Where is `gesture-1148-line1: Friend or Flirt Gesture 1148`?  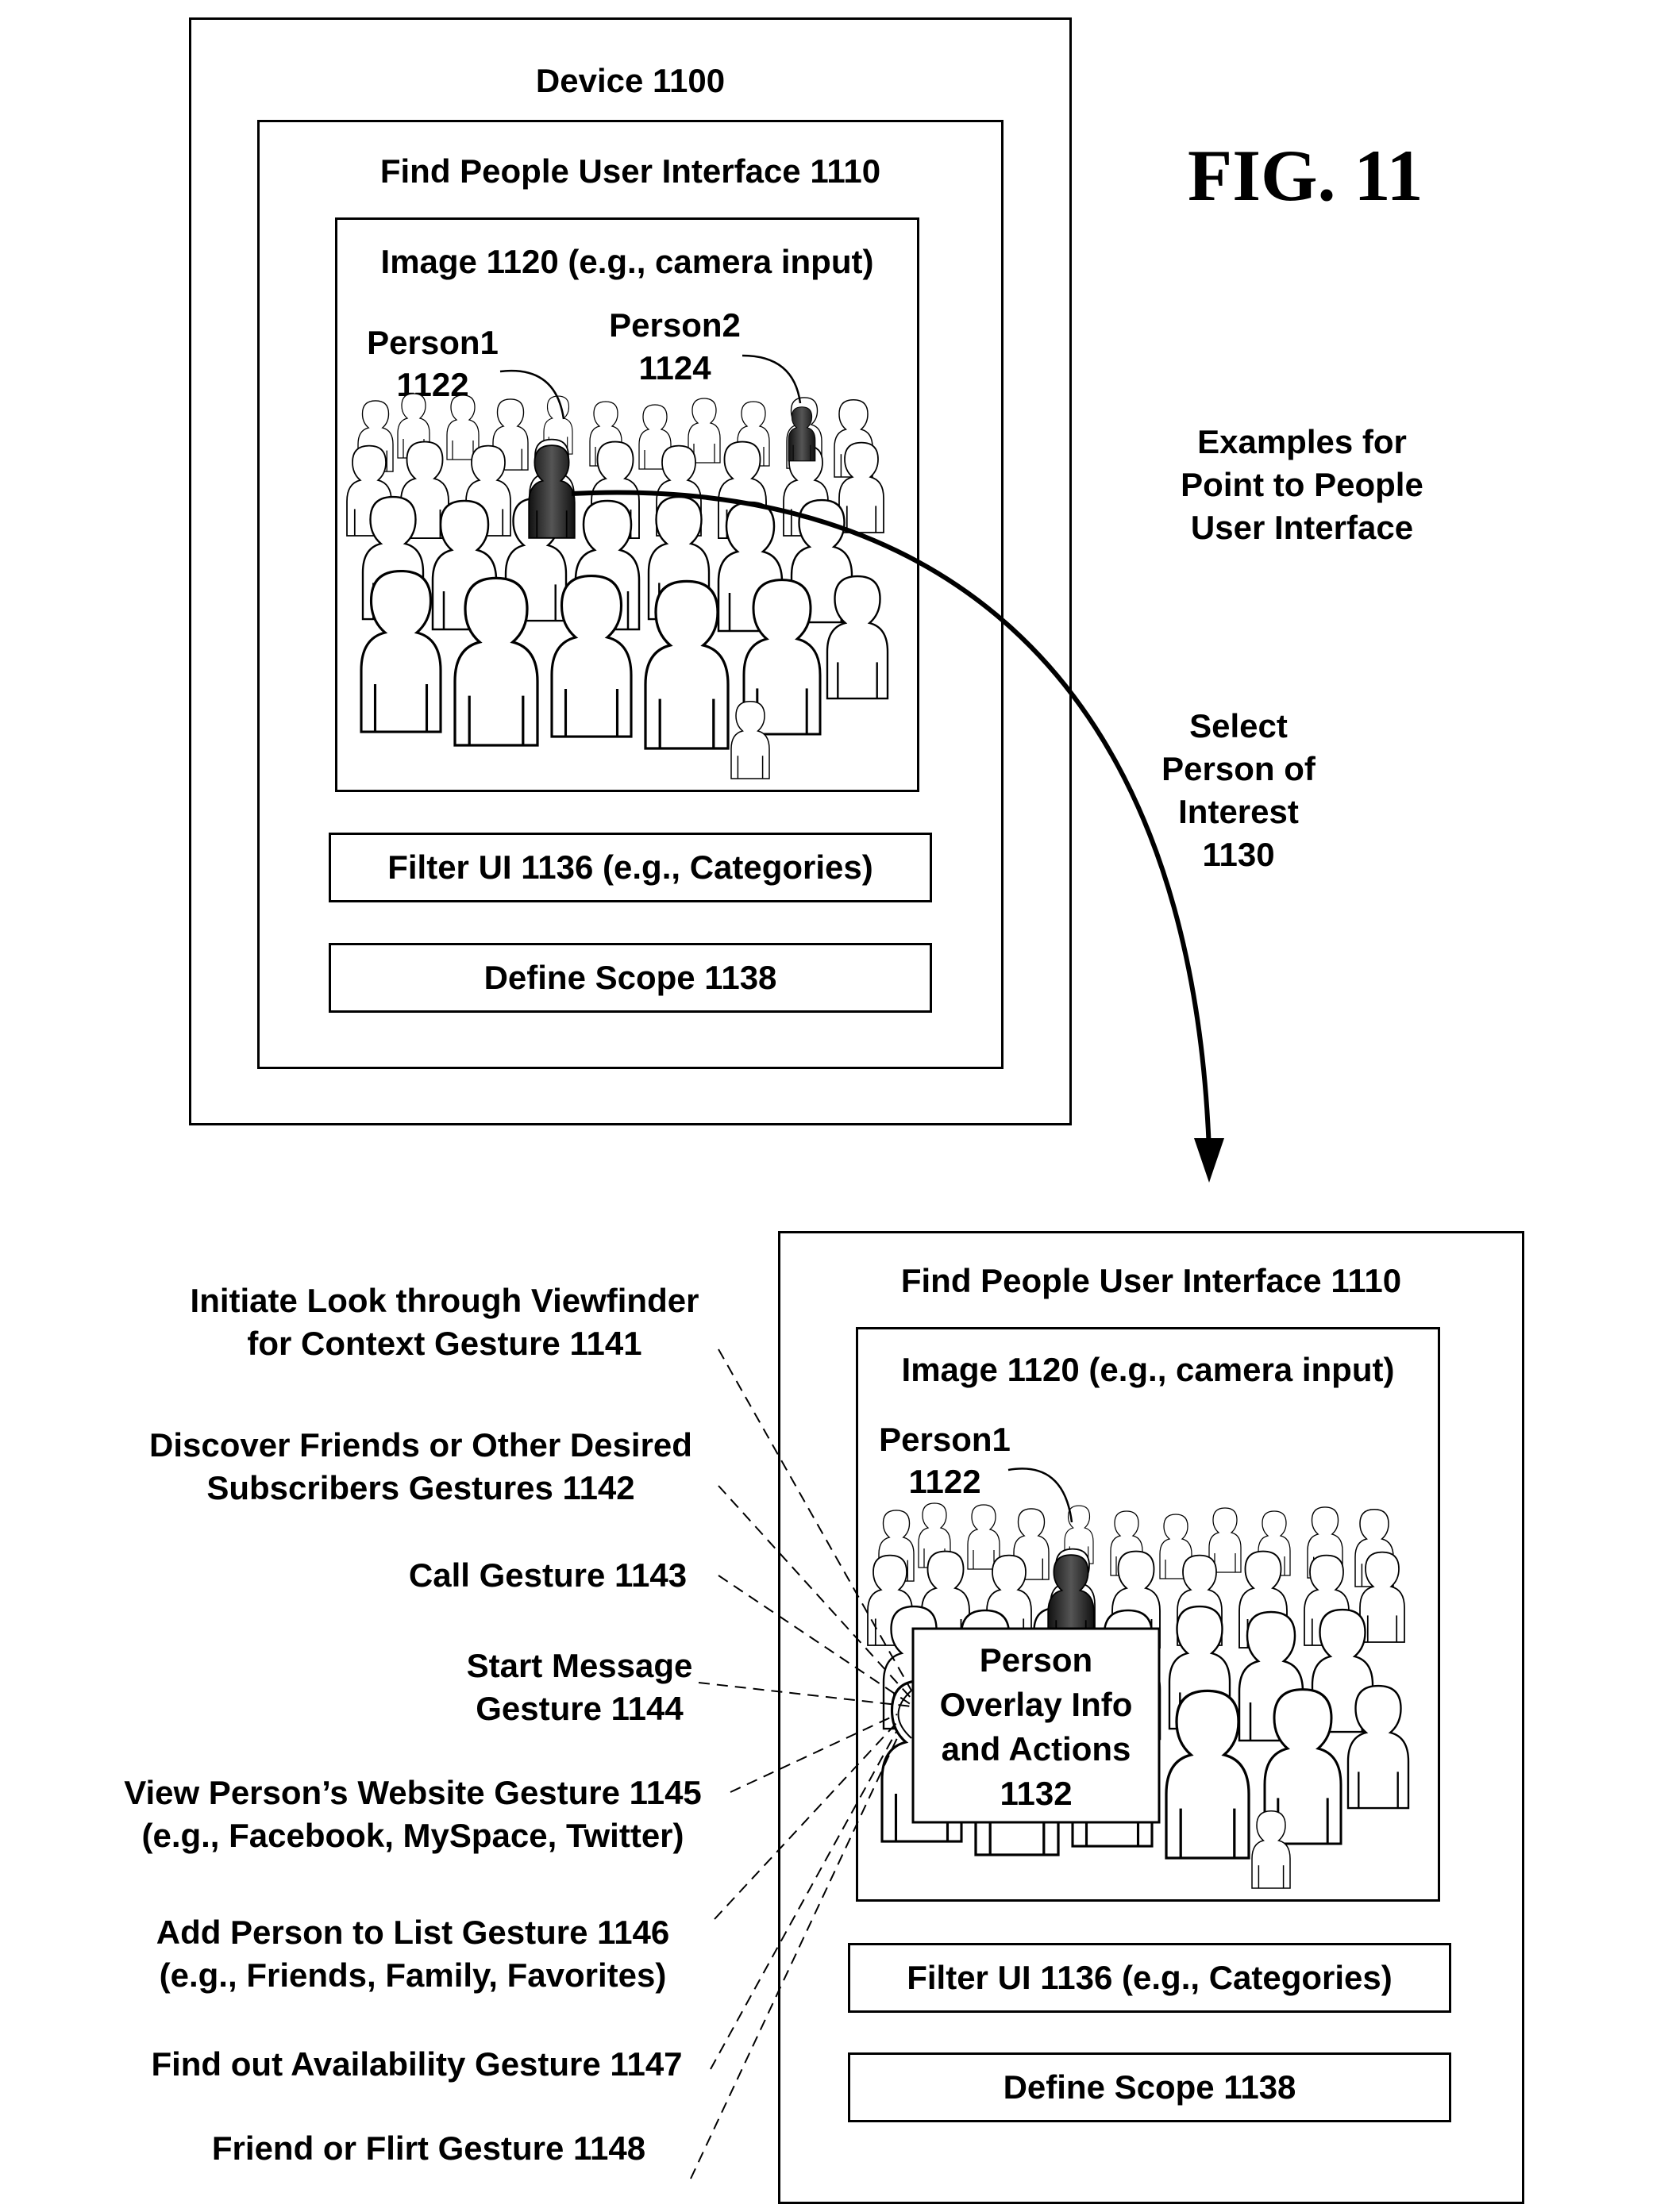
gesture-1148-line1: Friend or Flirt Gesture 1148 is located at coordinates (429, 2148).